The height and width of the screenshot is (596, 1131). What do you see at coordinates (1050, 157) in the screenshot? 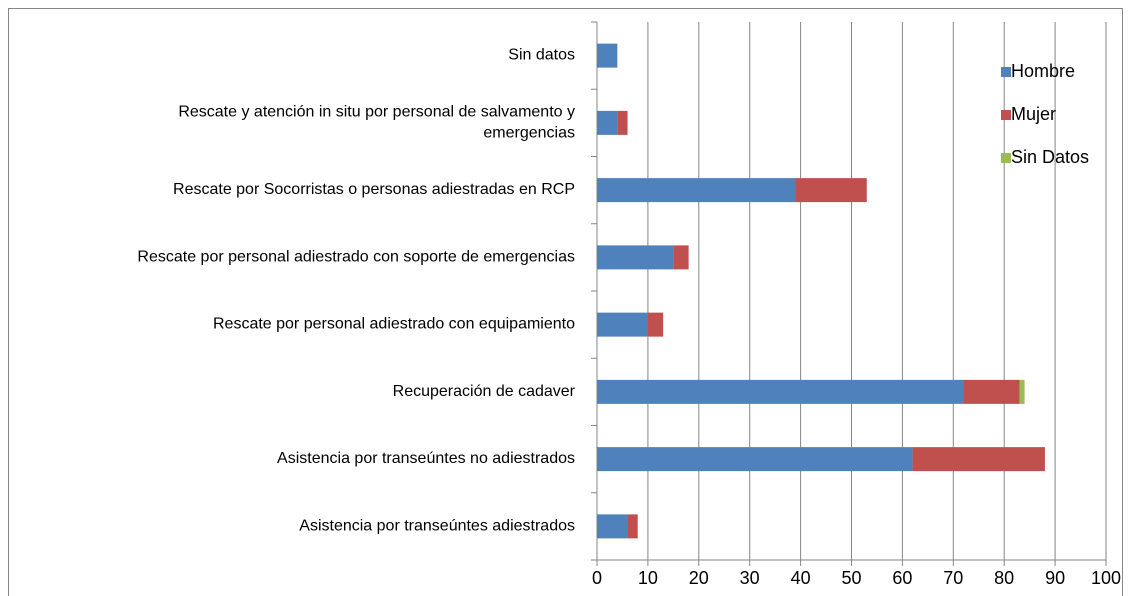
I see `legend-label: Sin Datos` at bounding box center [1050, 157].